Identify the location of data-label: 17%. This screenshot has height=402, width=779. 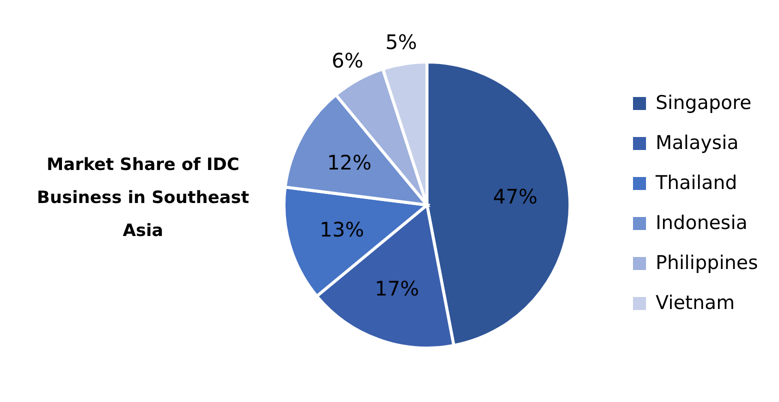
(397, 288).